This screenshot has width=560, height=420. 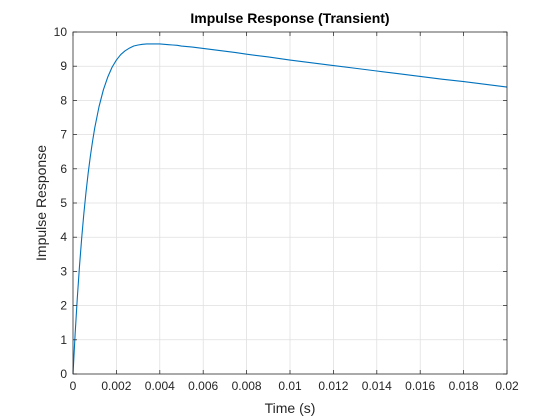 What do you see at coordinates (333, 386) in the screenshot?
I see `x-tick-label: 0.012` at bounding box center [333, 386].